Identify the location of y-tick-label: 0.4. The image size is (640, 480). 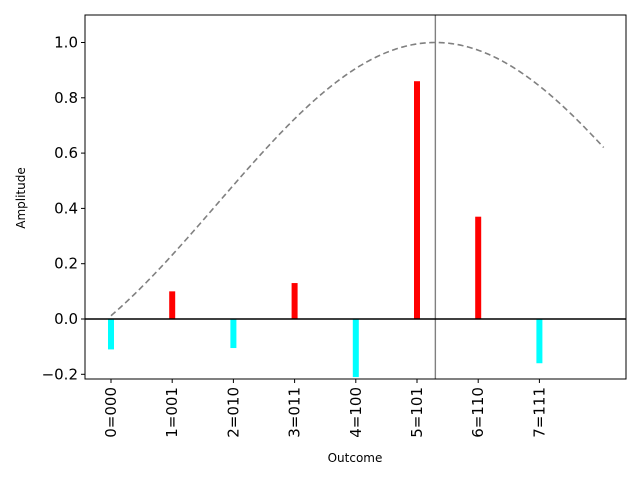
(66, 208).